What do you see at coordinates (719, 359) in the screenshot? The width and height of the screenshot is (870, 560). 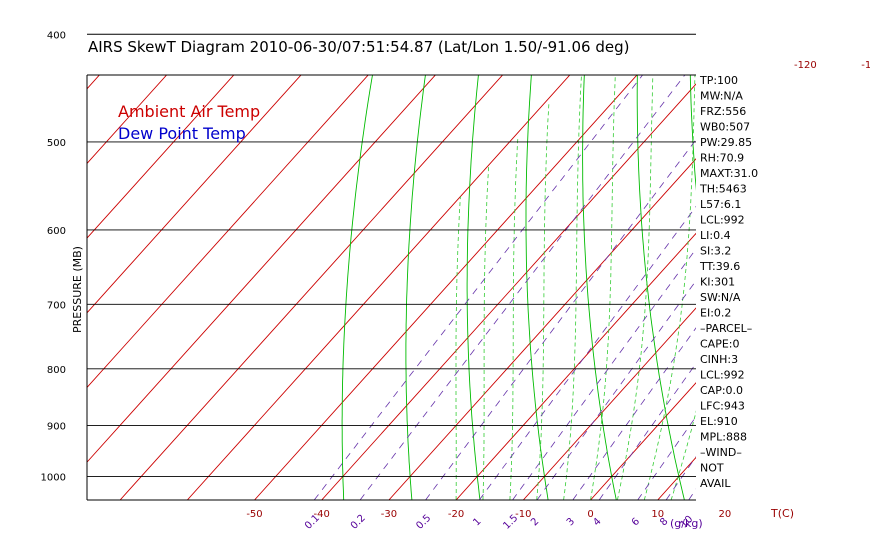 I see `stat-label: CINH:3` at bounding box center [719, 359].